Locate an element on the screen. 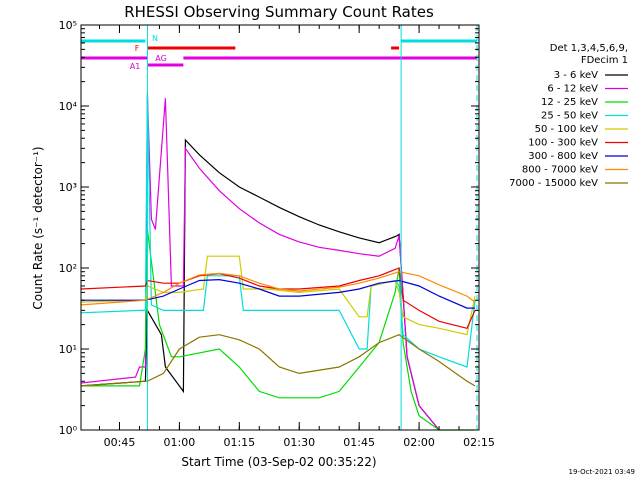 This screenshot has height=480, width=640. legend-label-3: 25 - 50 keV is located at coordinates (569, 116).